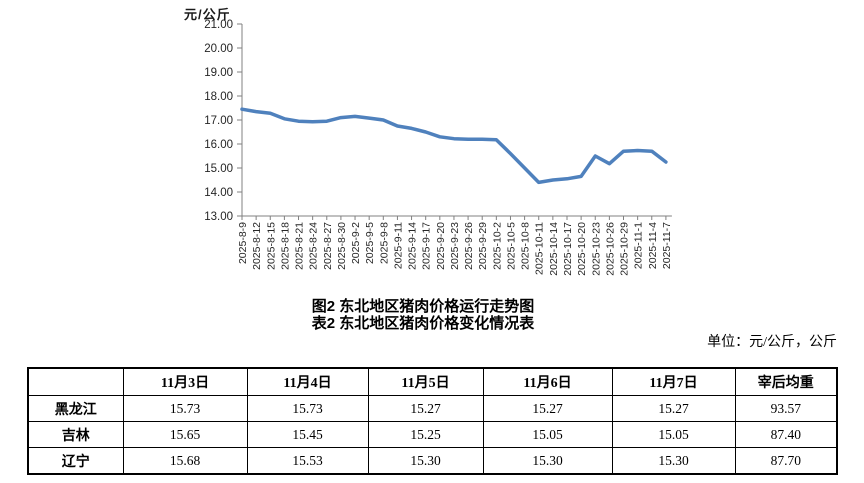  Describe the element at coordinates (547, 381) in the screenshot. I see `table-header-cell: 11月6日` at that location.